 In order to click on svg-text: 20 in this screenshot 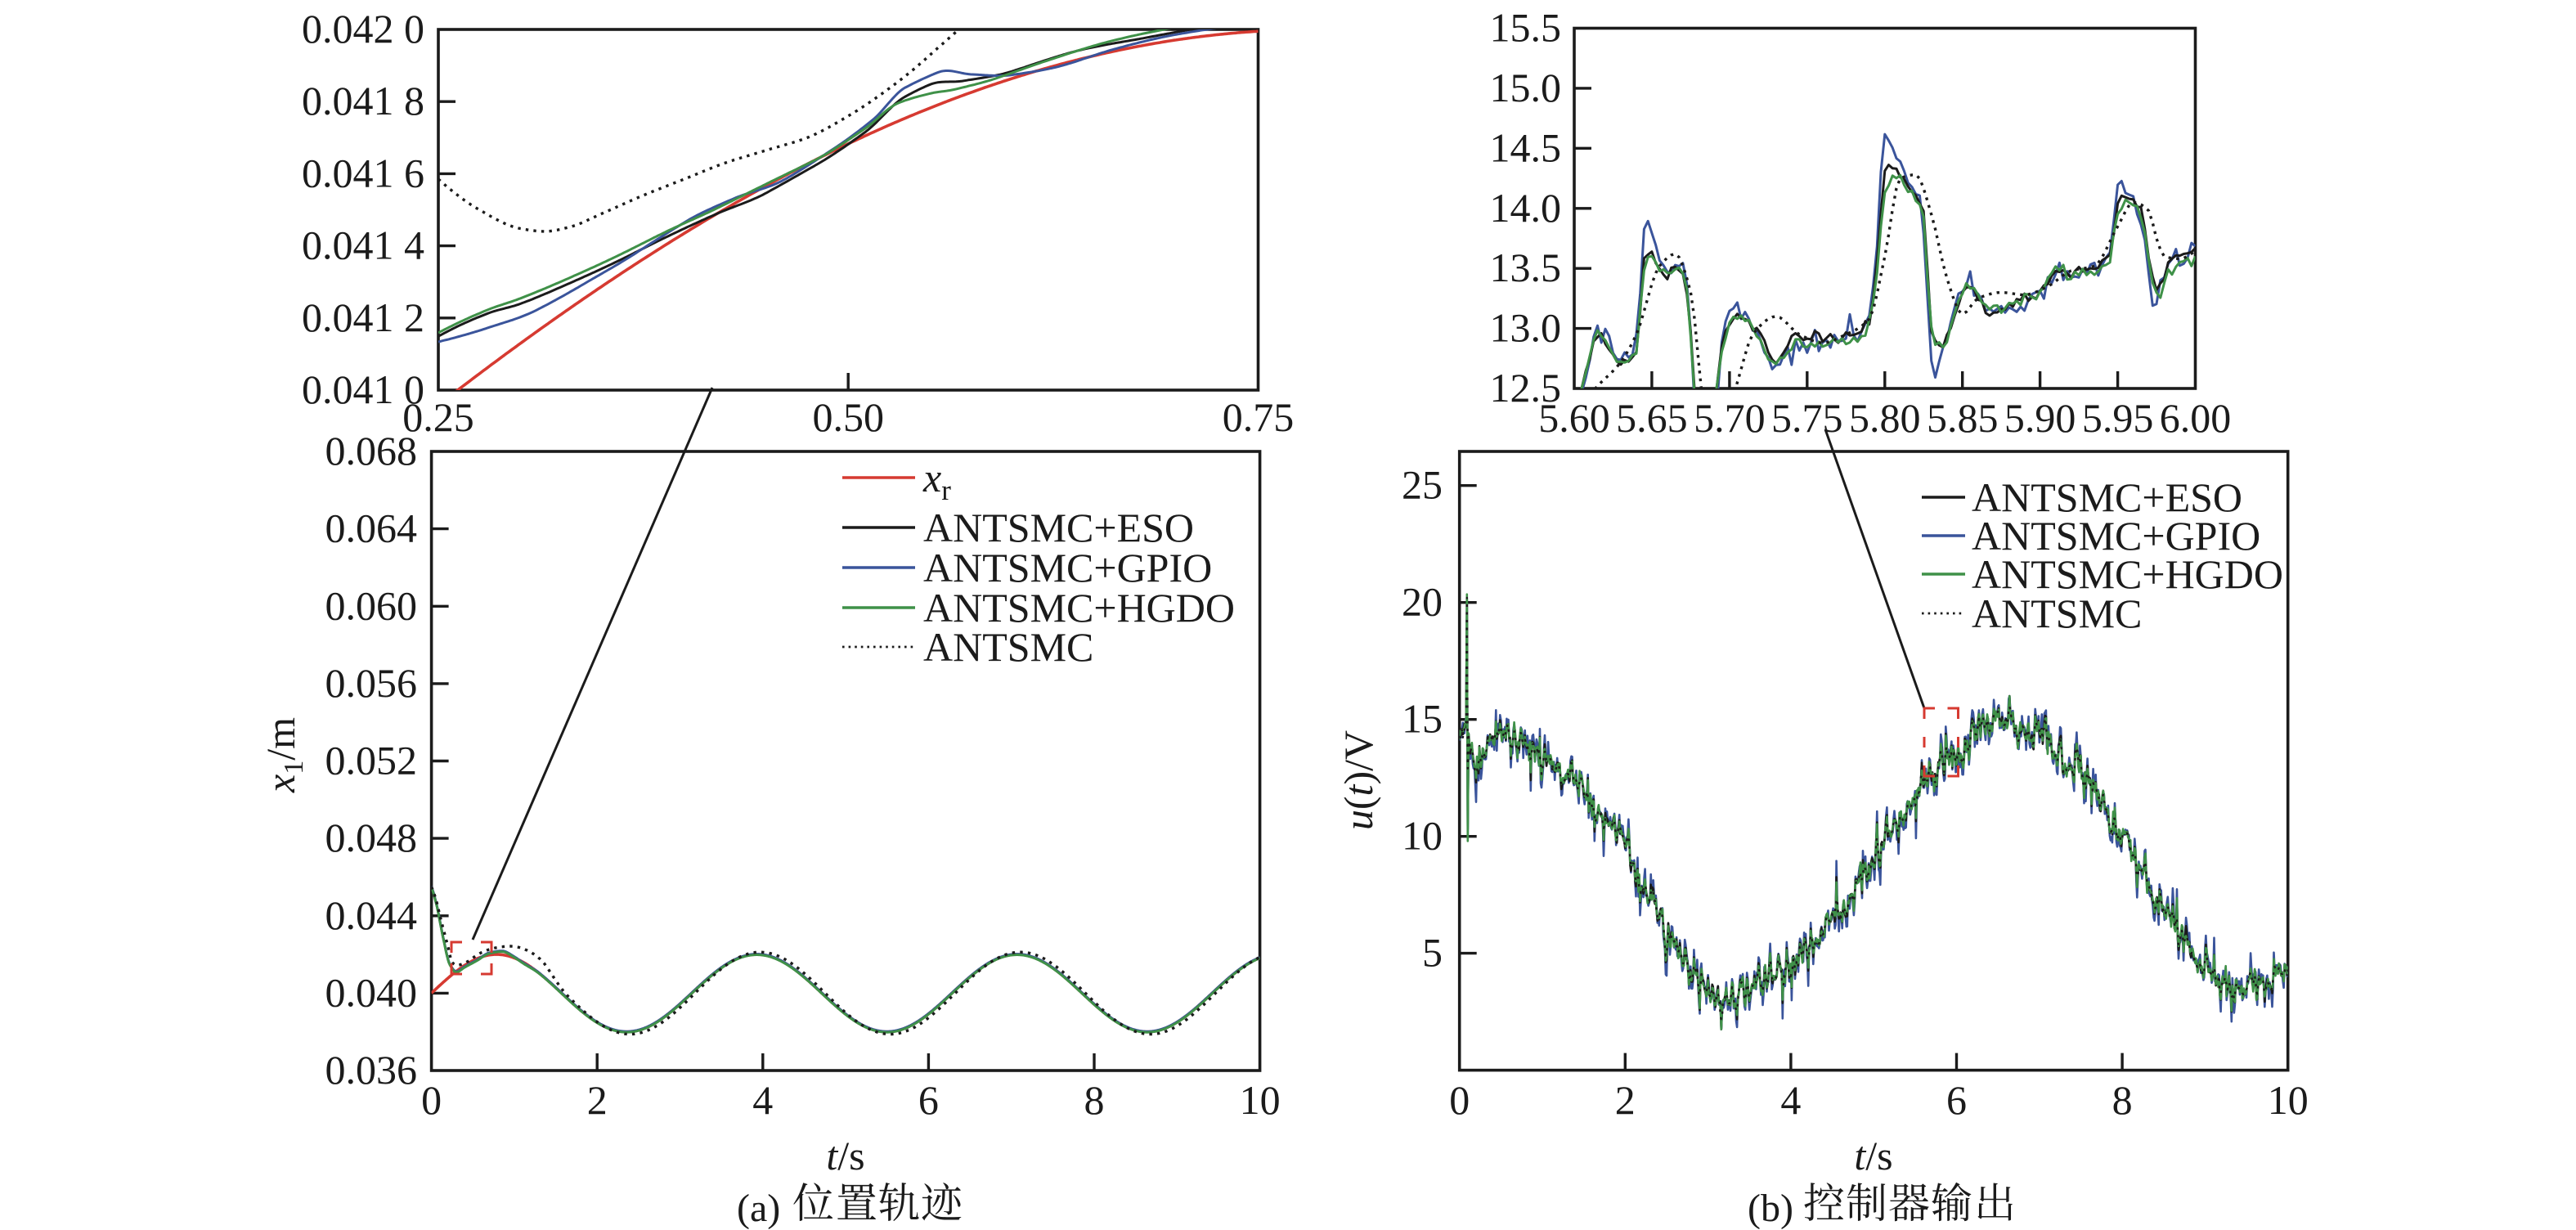, I will do `click(1423, 602)`.